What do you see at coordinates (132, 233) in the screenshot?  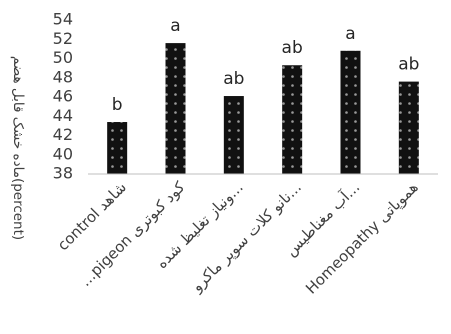 I see `category-label: ...pigeon کود کبوتری` at bounding box center [132, 233].